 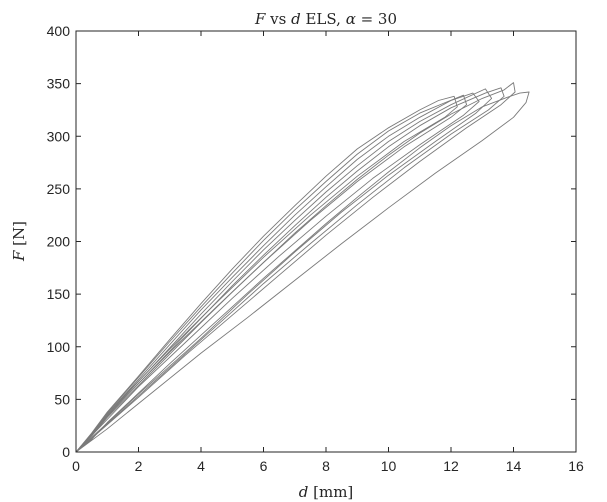 What do you see at coordinates (59, 84) in the screenshot?
I see `y-tick-label: 350` at bounding box center [59, 84].